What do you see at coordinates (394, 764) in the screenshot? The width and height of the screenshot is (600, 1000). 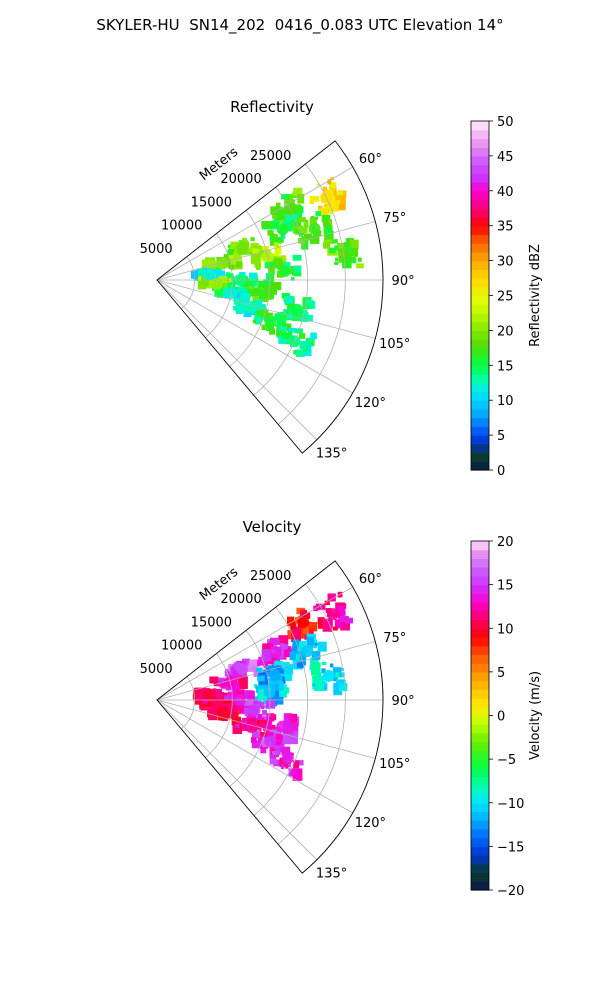 I see `azimuth-tick-label: 105°` at bounding box center [394, 764].